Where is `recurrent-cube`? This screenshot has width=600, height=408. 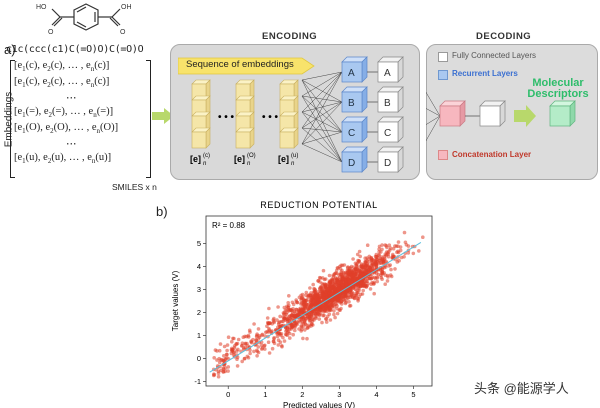
recurrent-cube is located at coordinates (354, 69).